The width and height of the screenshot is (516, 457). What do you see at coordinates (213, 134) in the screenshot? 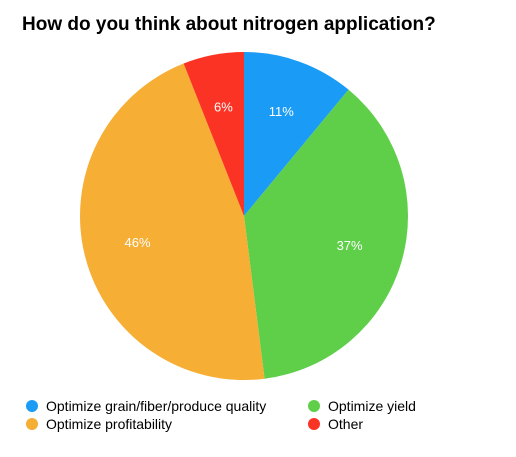
I see `pie-slice-other` at bounding box center [213, 134].